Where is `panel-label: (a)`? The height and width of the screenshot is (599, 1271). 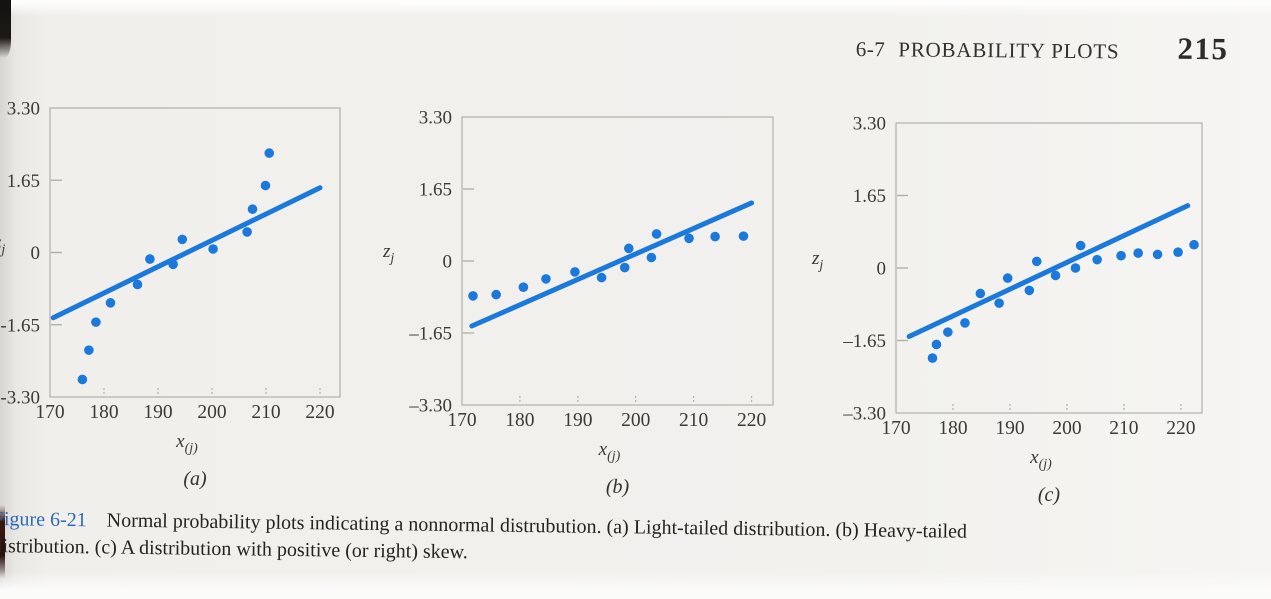
panel-label: (a) is located at coordinates (195, 479).